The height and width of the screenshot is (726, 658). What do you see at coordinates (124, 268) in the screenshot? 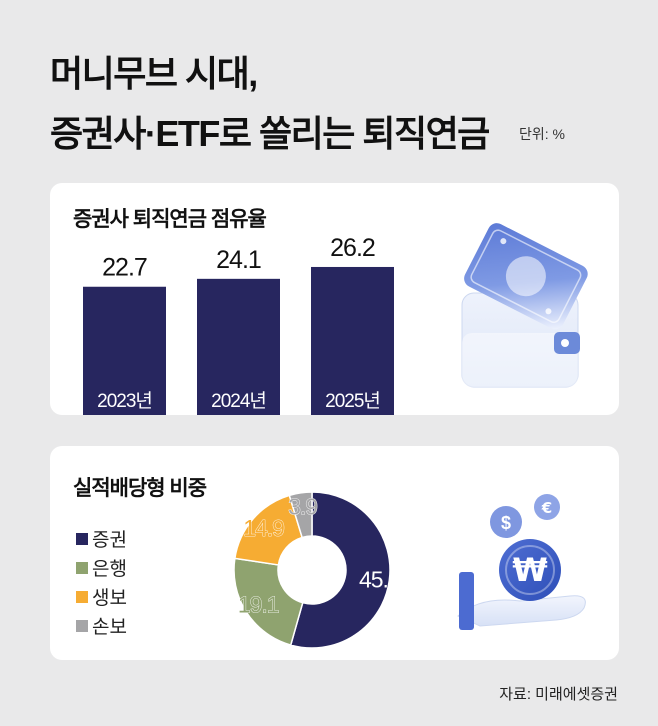
I see `bar-value-label: 22.7` at bounding box center [124, 268].